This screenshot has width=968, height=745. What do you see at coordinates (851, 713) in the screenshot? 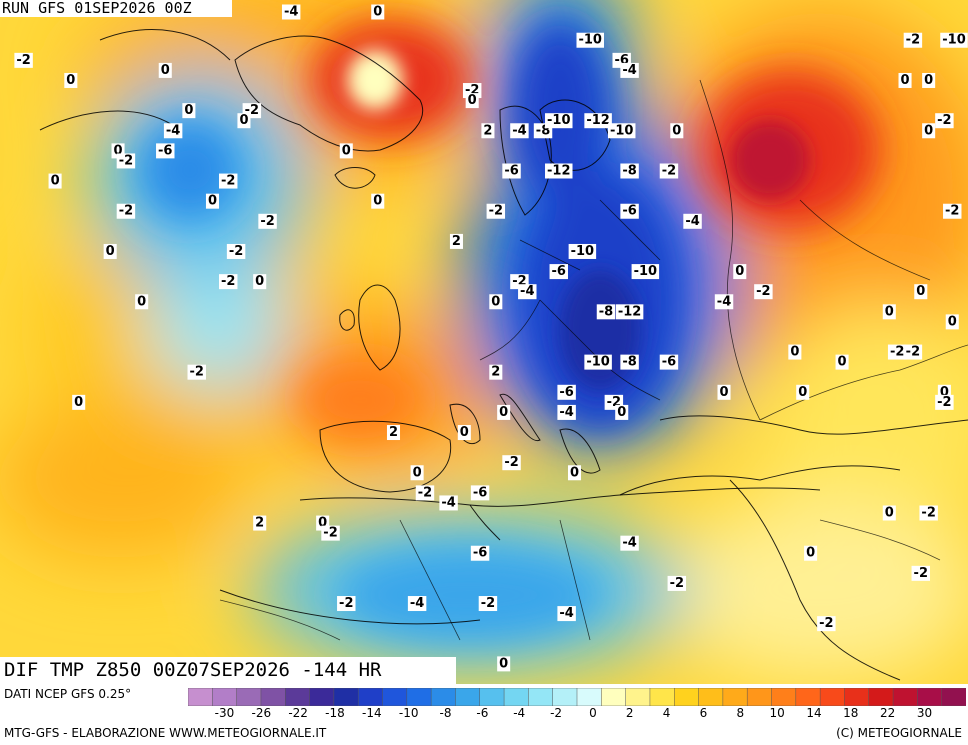
I see `colorbar-tick-label: 18` at bounding box center [851, 713].